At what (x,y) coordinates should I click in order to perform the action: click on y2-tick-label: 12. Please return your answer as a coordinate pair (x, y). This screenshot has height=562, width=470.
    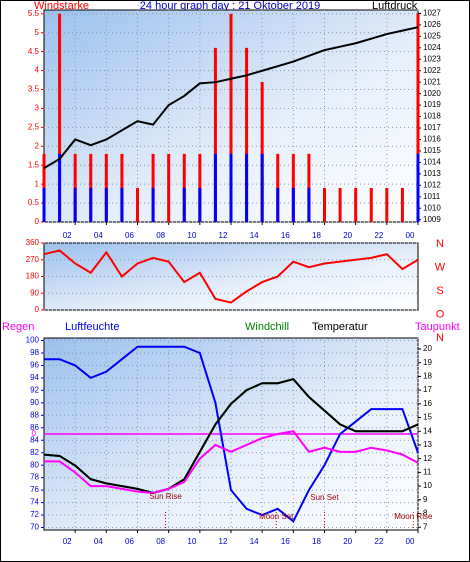
    Looking at the image, I should click on (427, 458).